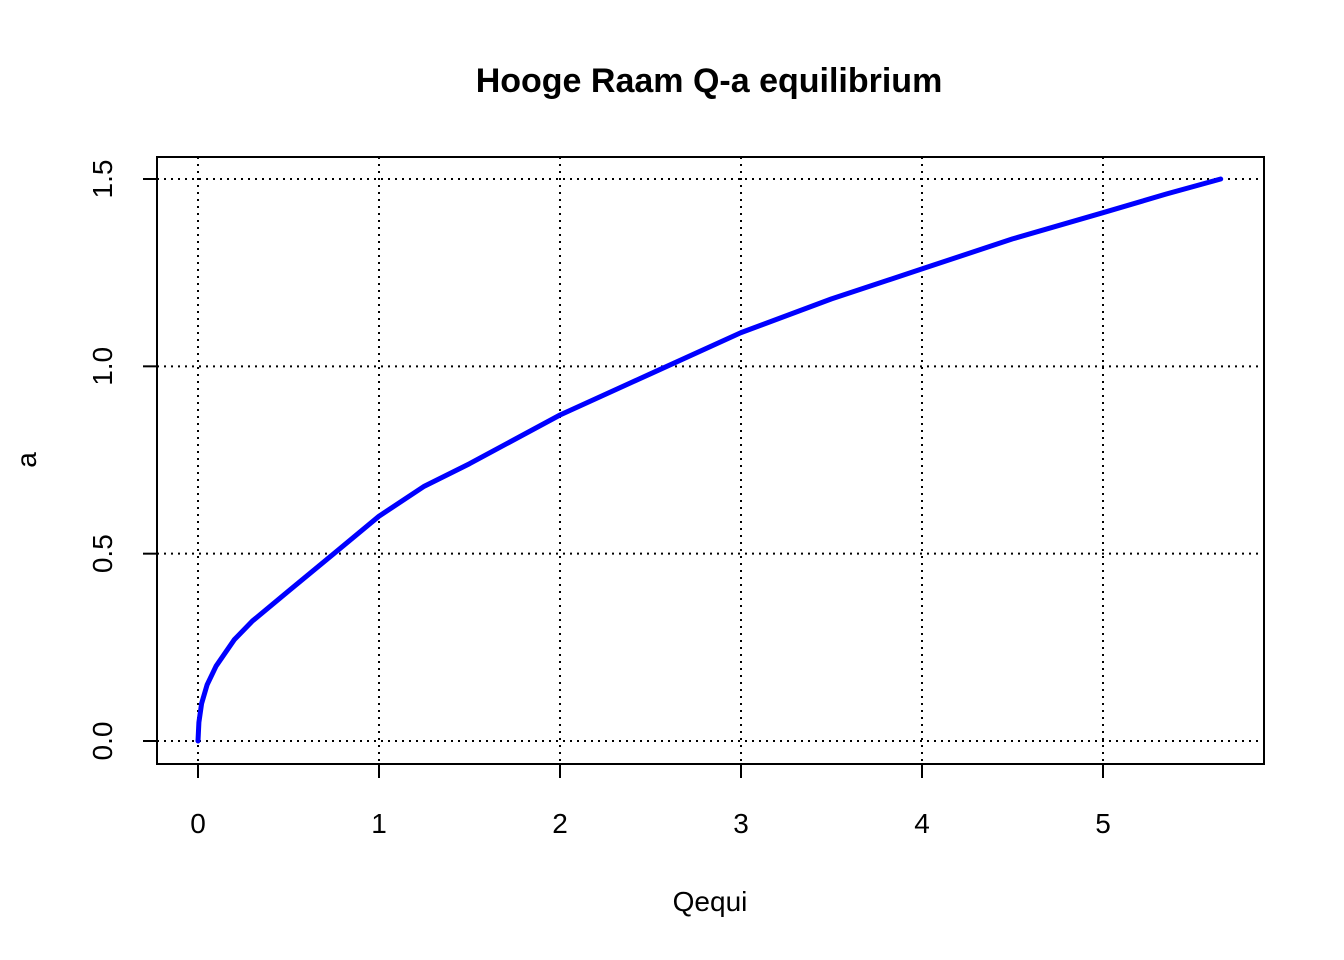 The image size is (1344, 960). I want to click on y-tick-label: 1.0, so click(102, 366).